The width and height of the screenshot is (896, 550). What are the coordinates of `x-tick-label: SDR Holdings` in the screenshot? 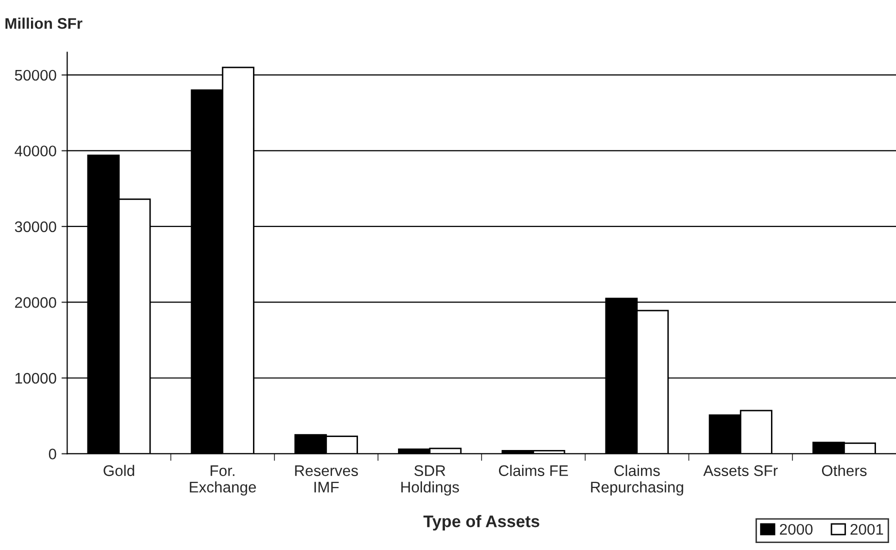 It's located at (430, 480).